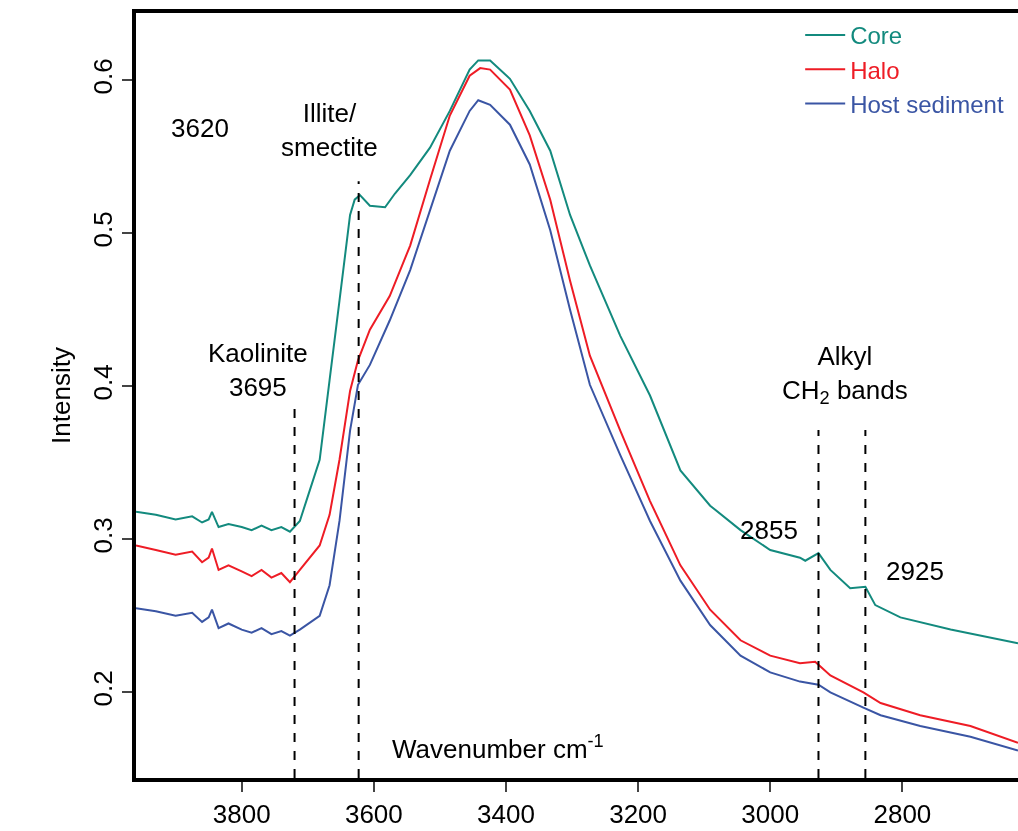 Image resolution: width=1018 pixels, height=831 pixels. What do you see at coordinates (876, 36) in the screenshot?
I see `legend-label: Core` at bounding box center [876, 36].